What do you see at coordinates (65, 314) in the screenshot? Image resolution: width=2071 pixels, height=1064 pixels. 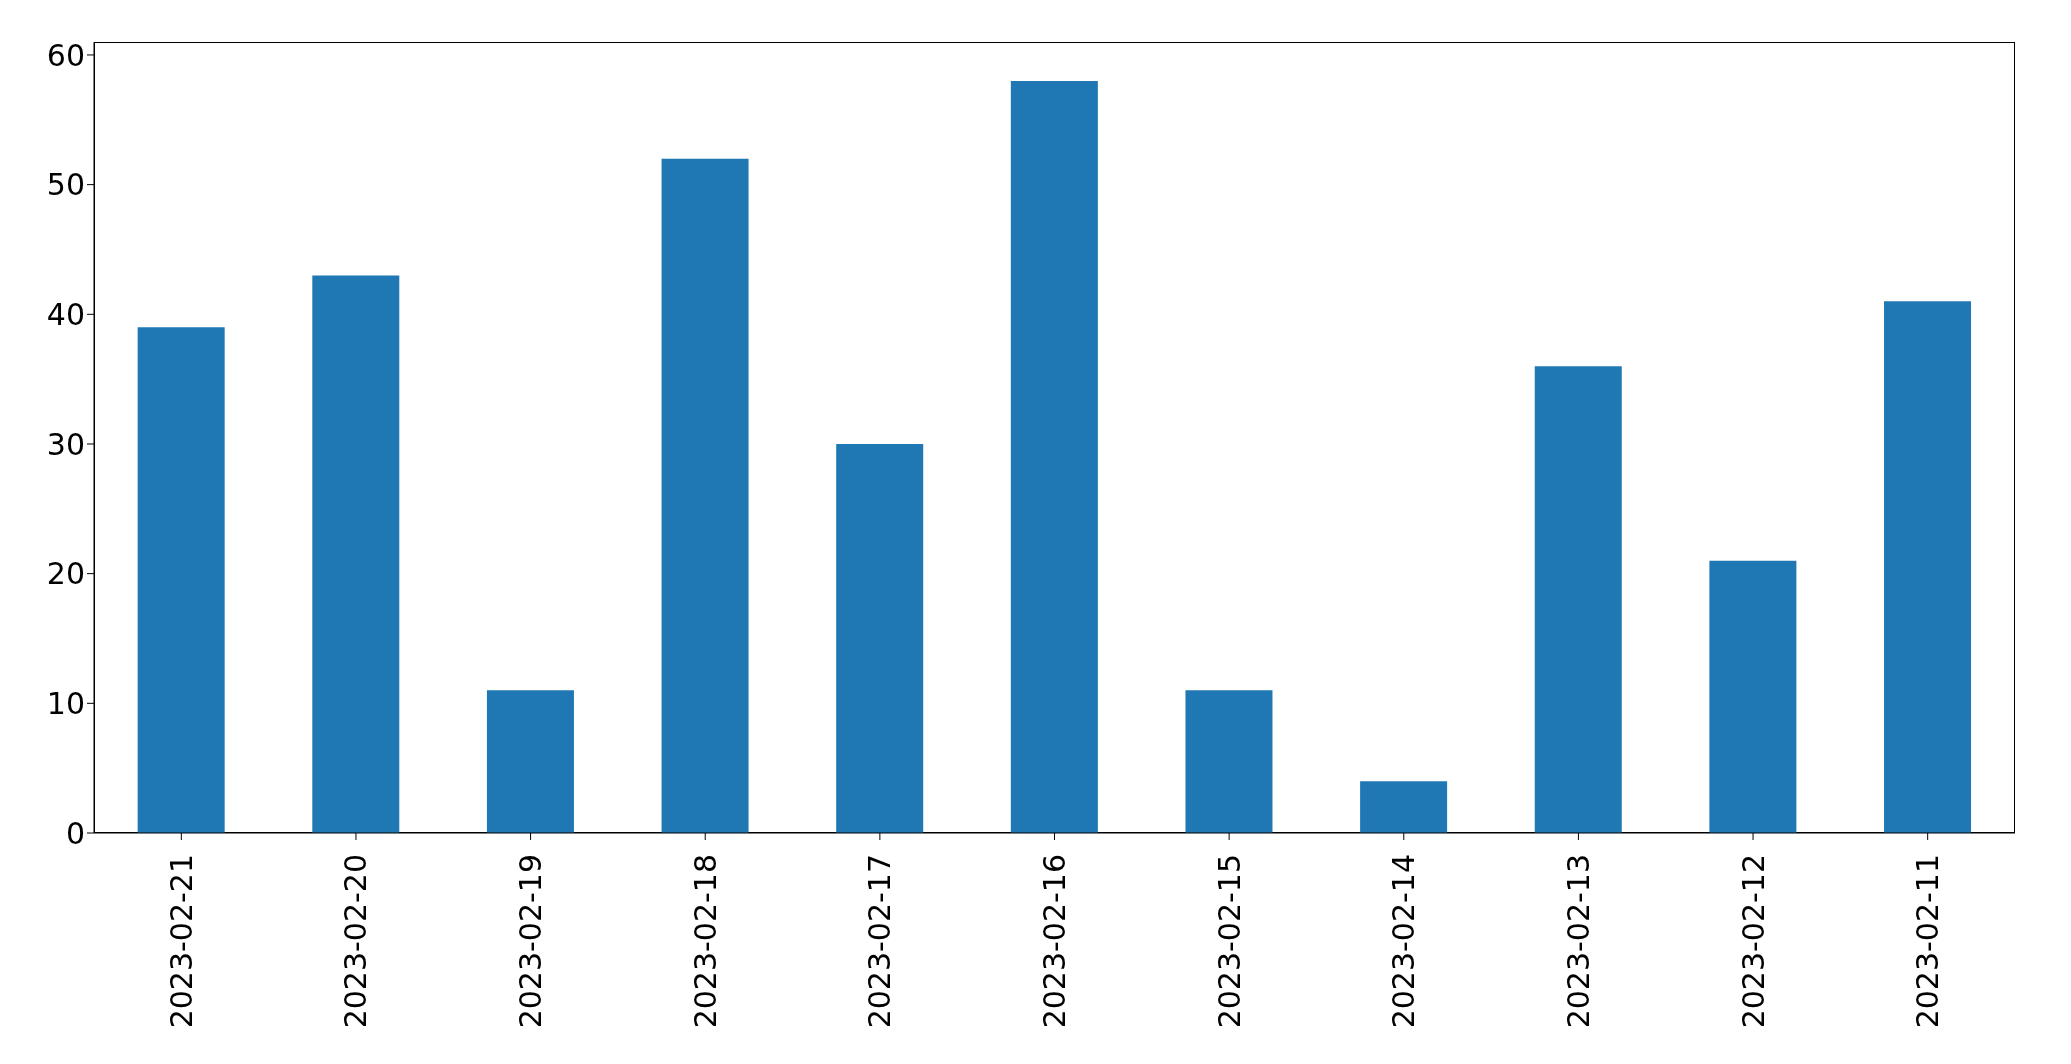 I see `y-tick-label: 40` at bounding box center [65, 314].